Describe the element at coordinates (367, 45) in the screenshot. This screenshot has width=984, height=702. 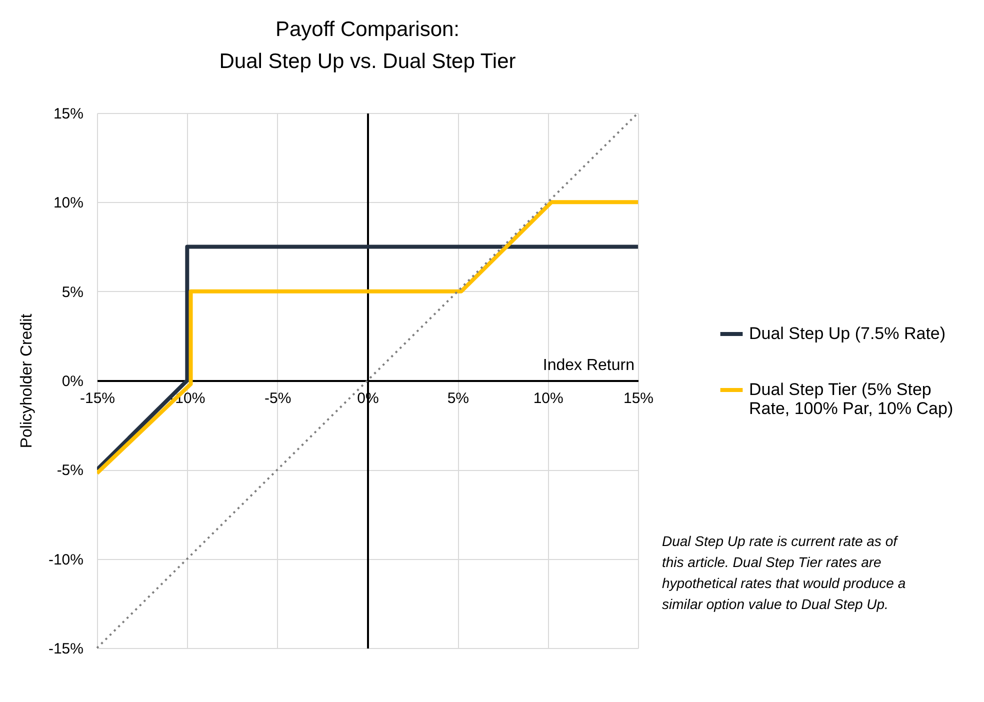
I see `chart-title: Payoff Comparison: Dual Step Up vs. Dual Step Tier` at that location.